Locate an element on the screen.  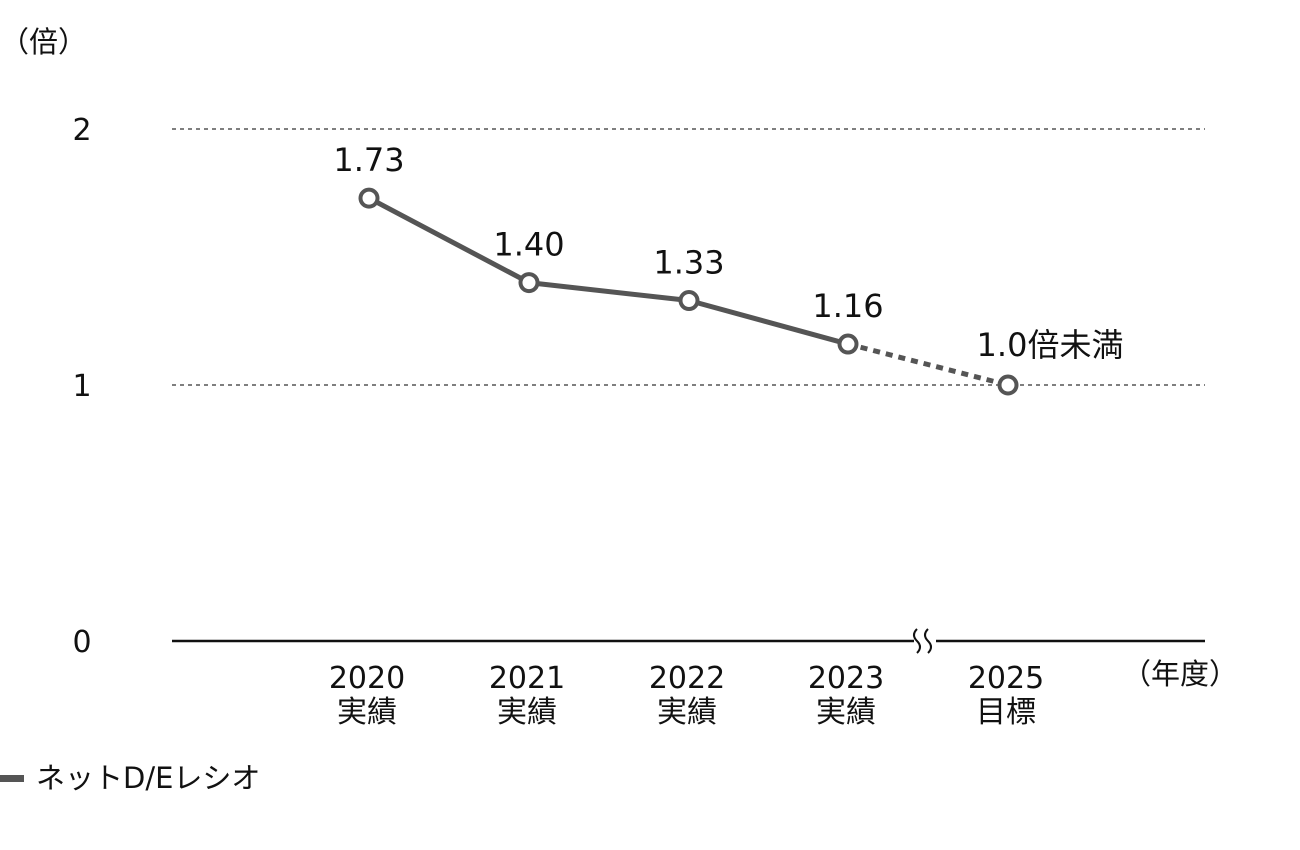
data-label: 1.40 is located at coordinates (528, 245).